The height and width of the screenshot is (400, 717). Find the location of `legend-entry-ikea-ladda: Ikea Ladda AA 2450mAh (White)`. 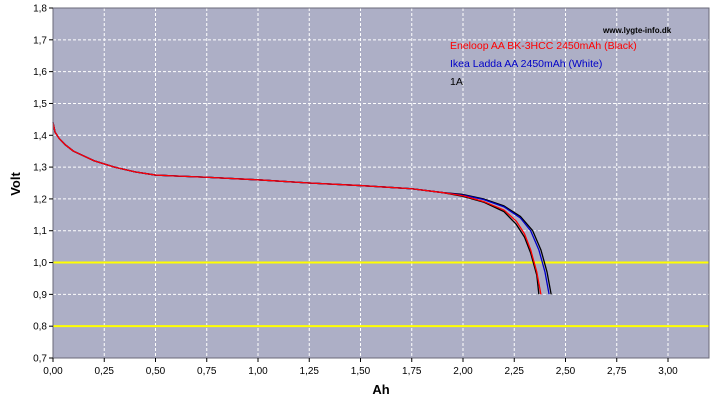

legend-entry-ikea-ladda: Ikea Ladda AA 2450mAh (White) is located at coordinates (526, 64).